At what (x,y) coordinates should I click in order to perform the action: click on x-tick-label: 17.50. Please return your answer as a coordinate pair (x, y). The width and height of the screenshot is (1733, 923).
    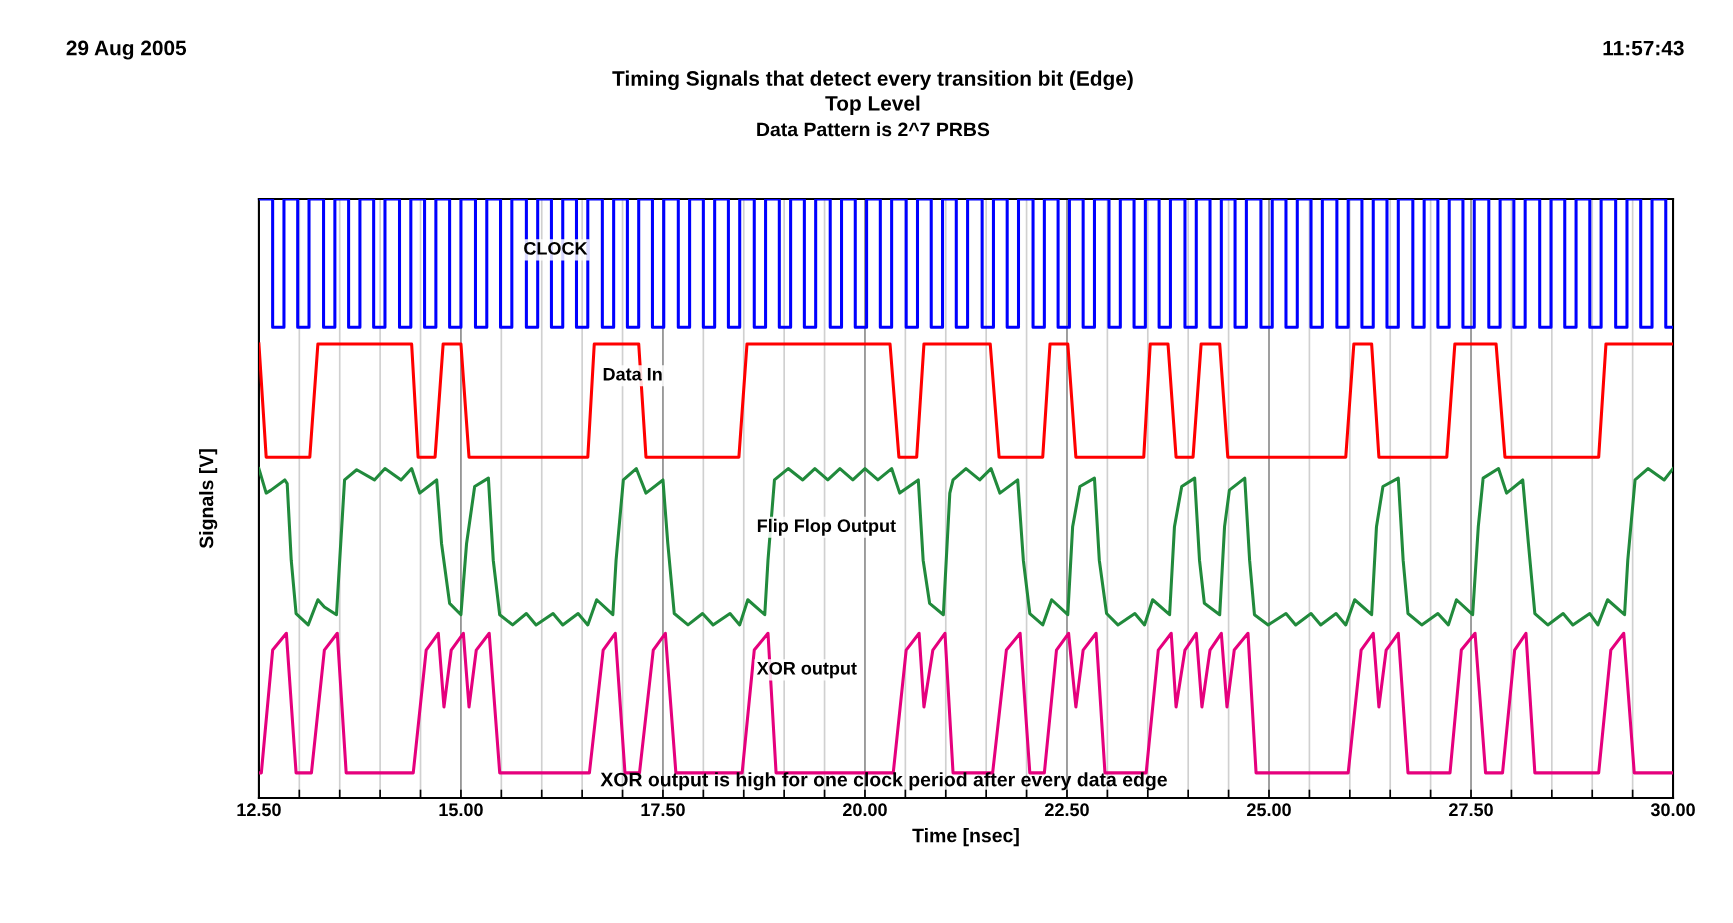
    Looking at the image, I should click on (663, 810).